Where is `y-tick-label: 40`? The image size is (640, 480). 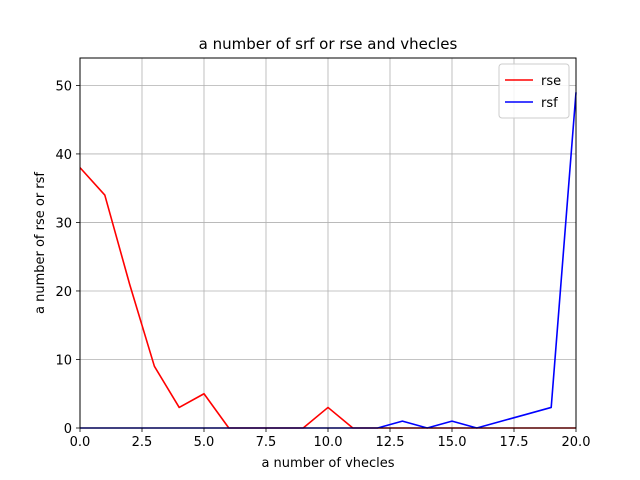
y-tick-label: 40 is located at coordinates (63, 155).